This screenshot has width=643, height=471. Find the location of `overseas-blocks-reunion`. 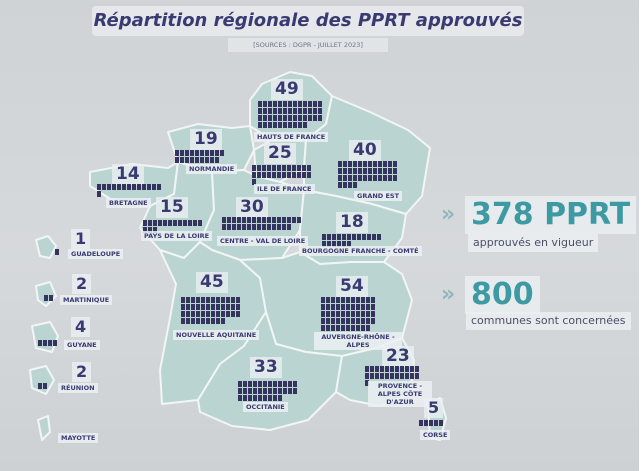

overseas-blocks-reunion is located at coordinates (44, 386).